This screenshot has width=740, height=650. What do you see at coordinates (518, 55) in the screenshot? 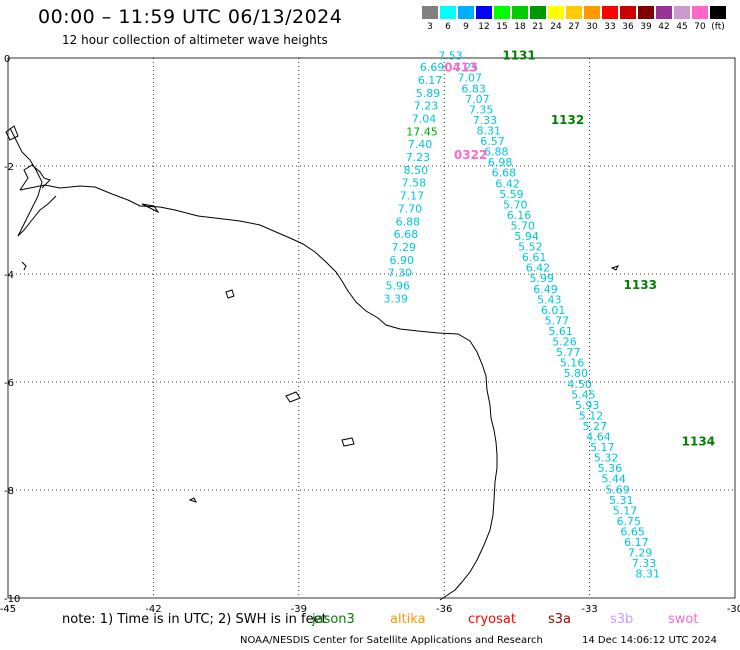
I see `pass-number-label: 1131` at bounding box center [518, 55].